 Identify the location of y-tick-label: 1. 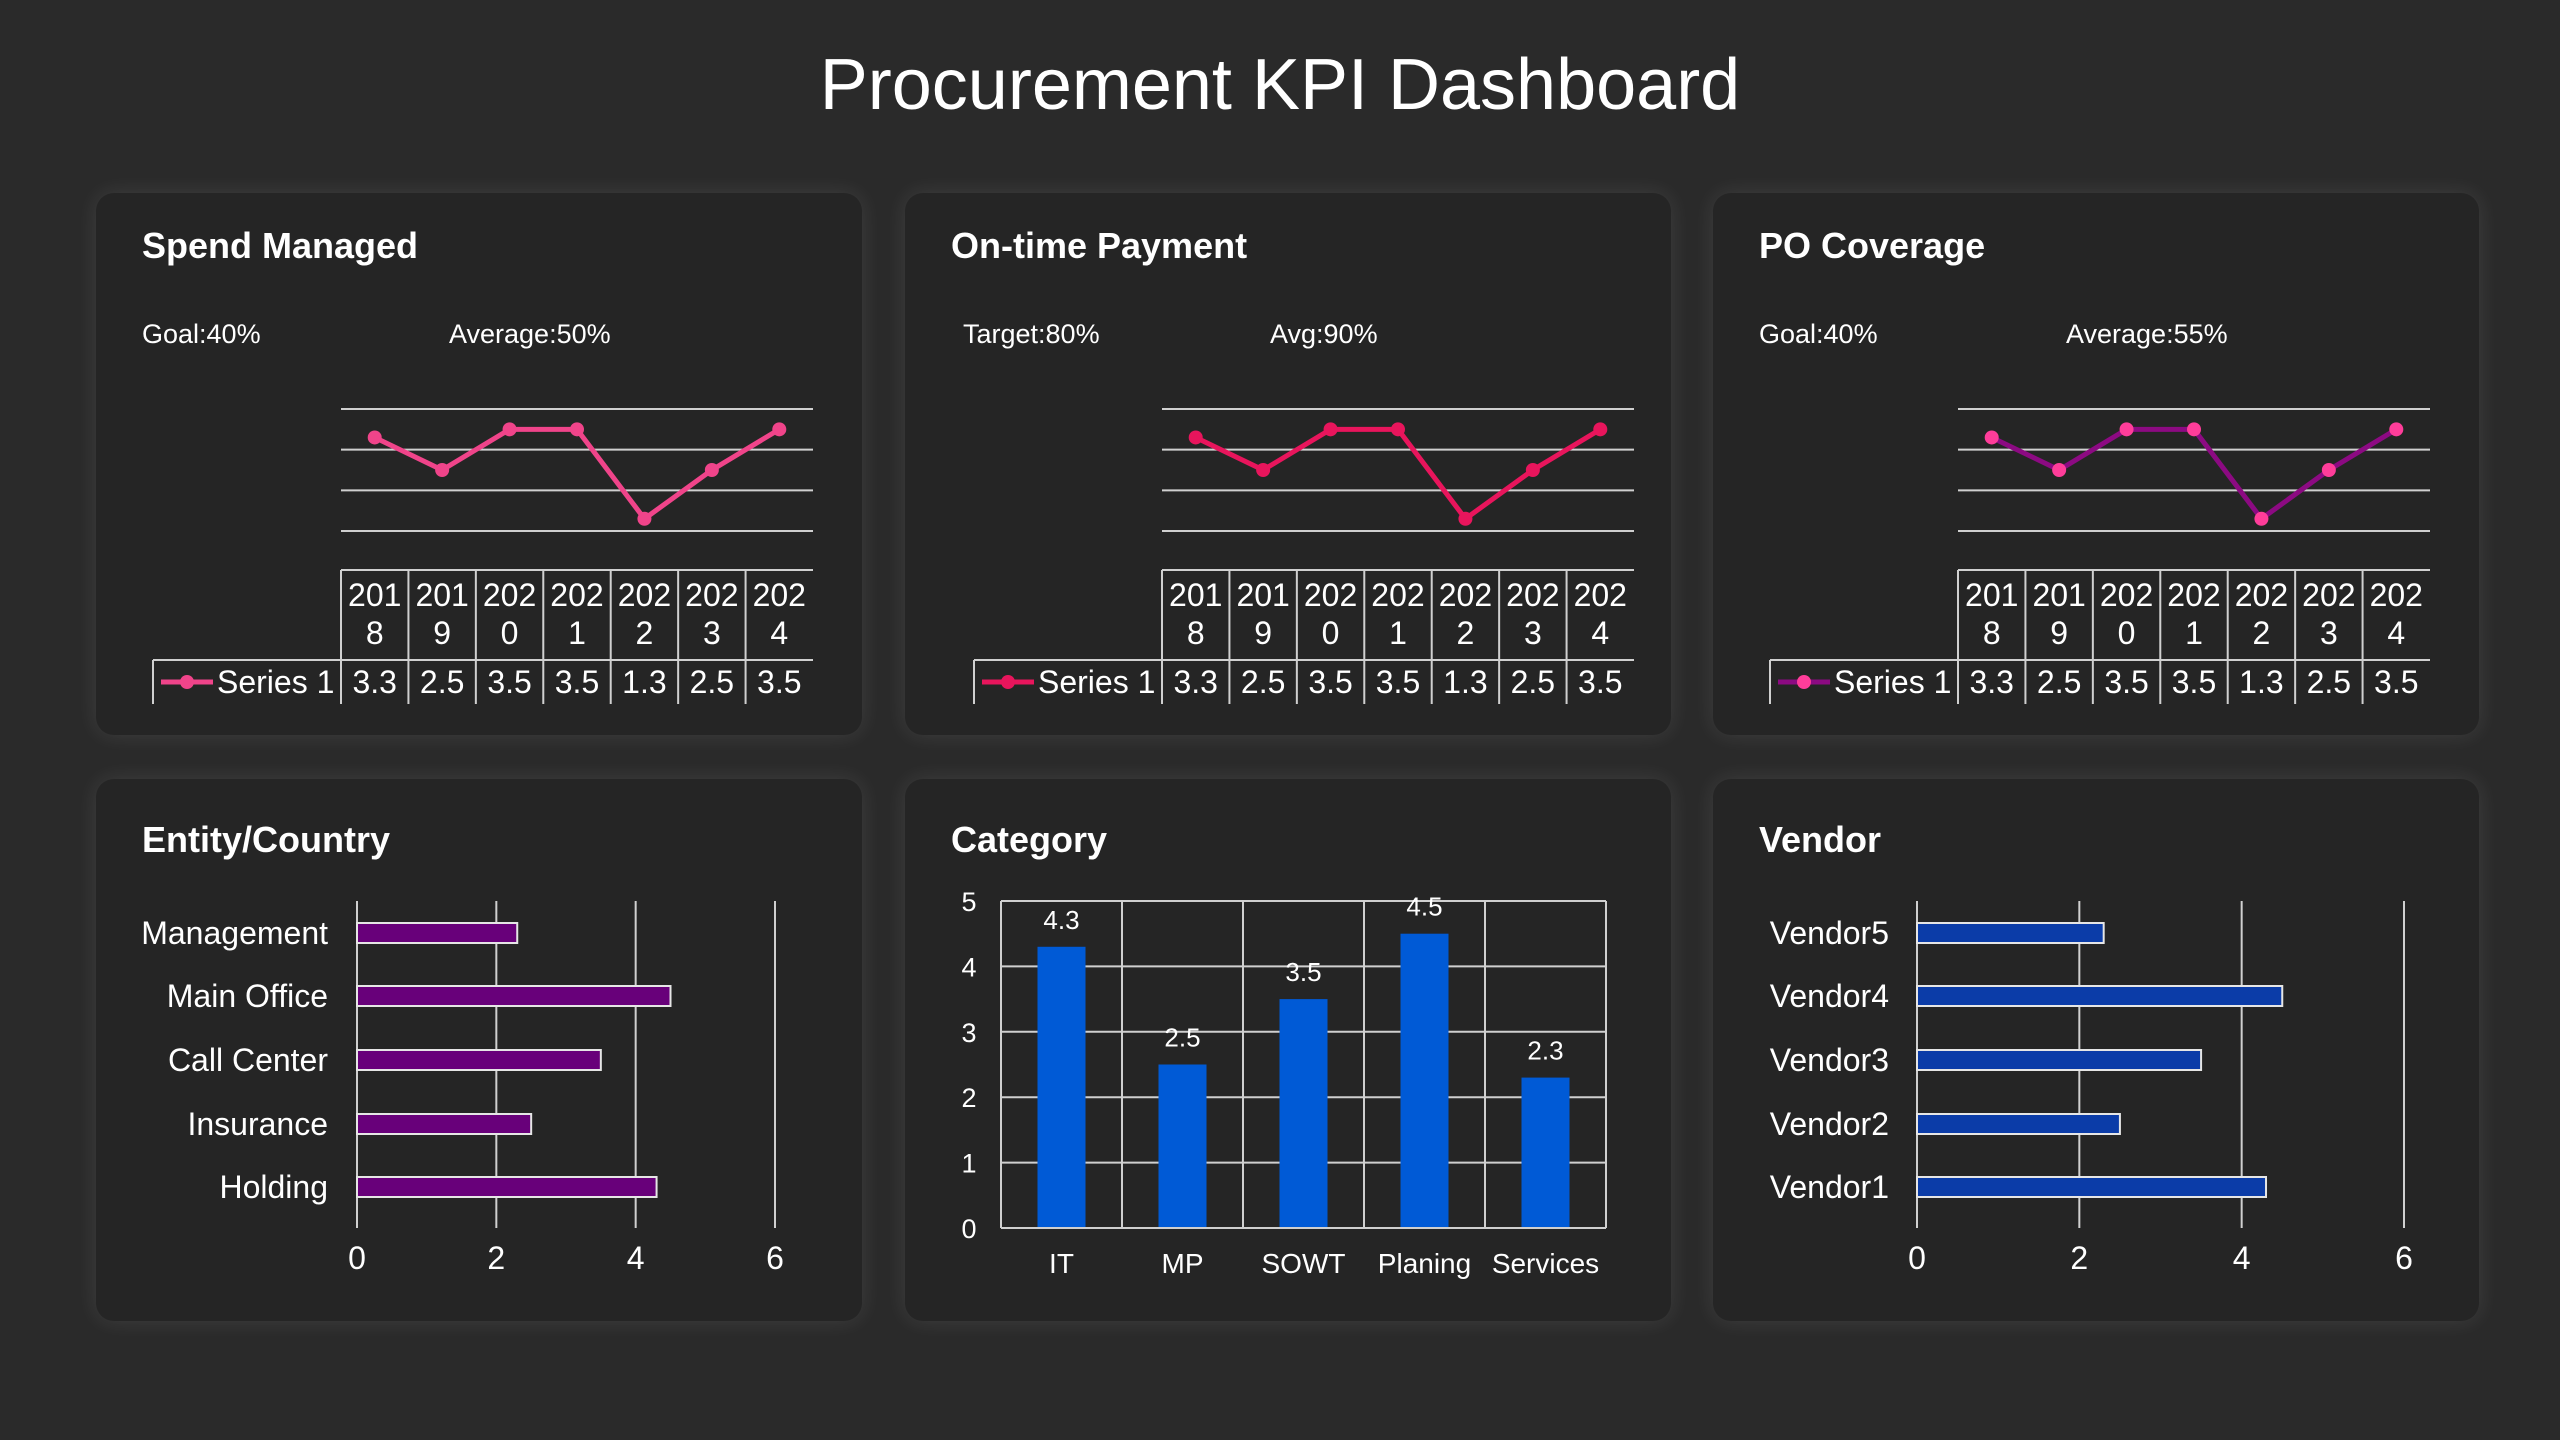
(968, 1164).